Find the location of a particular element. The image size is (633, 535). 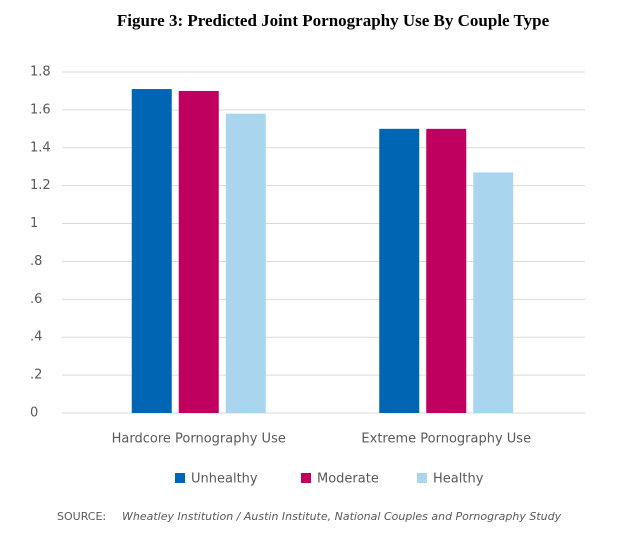

y-tick-label: 1.6 is located at coordinates (40, 109).